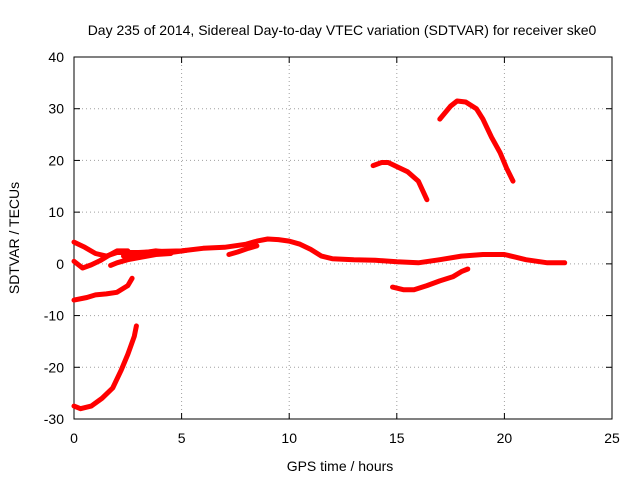  What do you see at coordinates (56, 57) in the screenshot?
I see `y-tick-label: 40` at bounding box center [56, 57].